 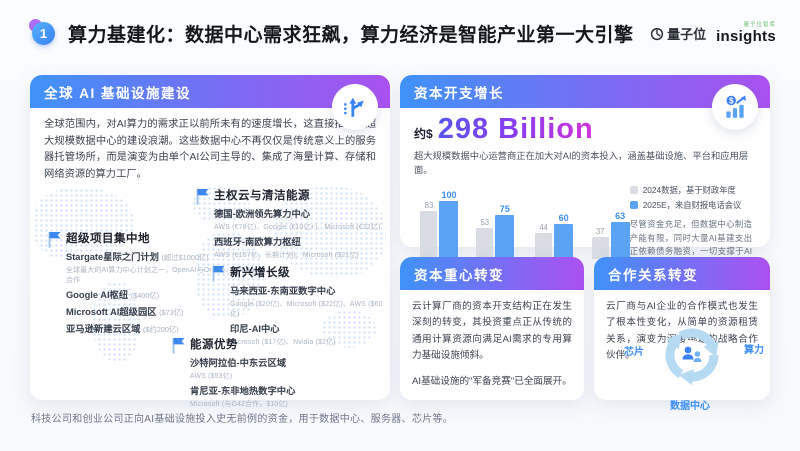 I want to click on bar-value: 100, so click(x=449, y=194).